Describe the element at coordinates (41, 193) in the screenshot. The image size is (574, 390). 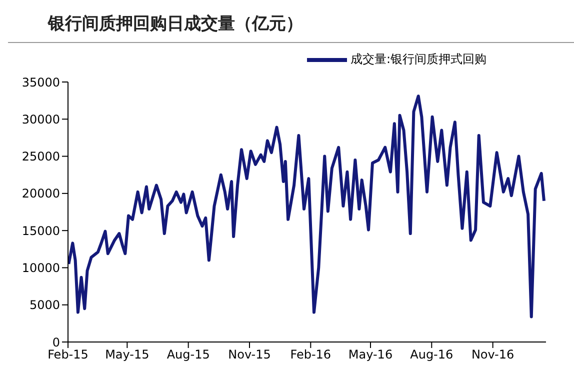
I see `y-tick-label: 20000` at that location.